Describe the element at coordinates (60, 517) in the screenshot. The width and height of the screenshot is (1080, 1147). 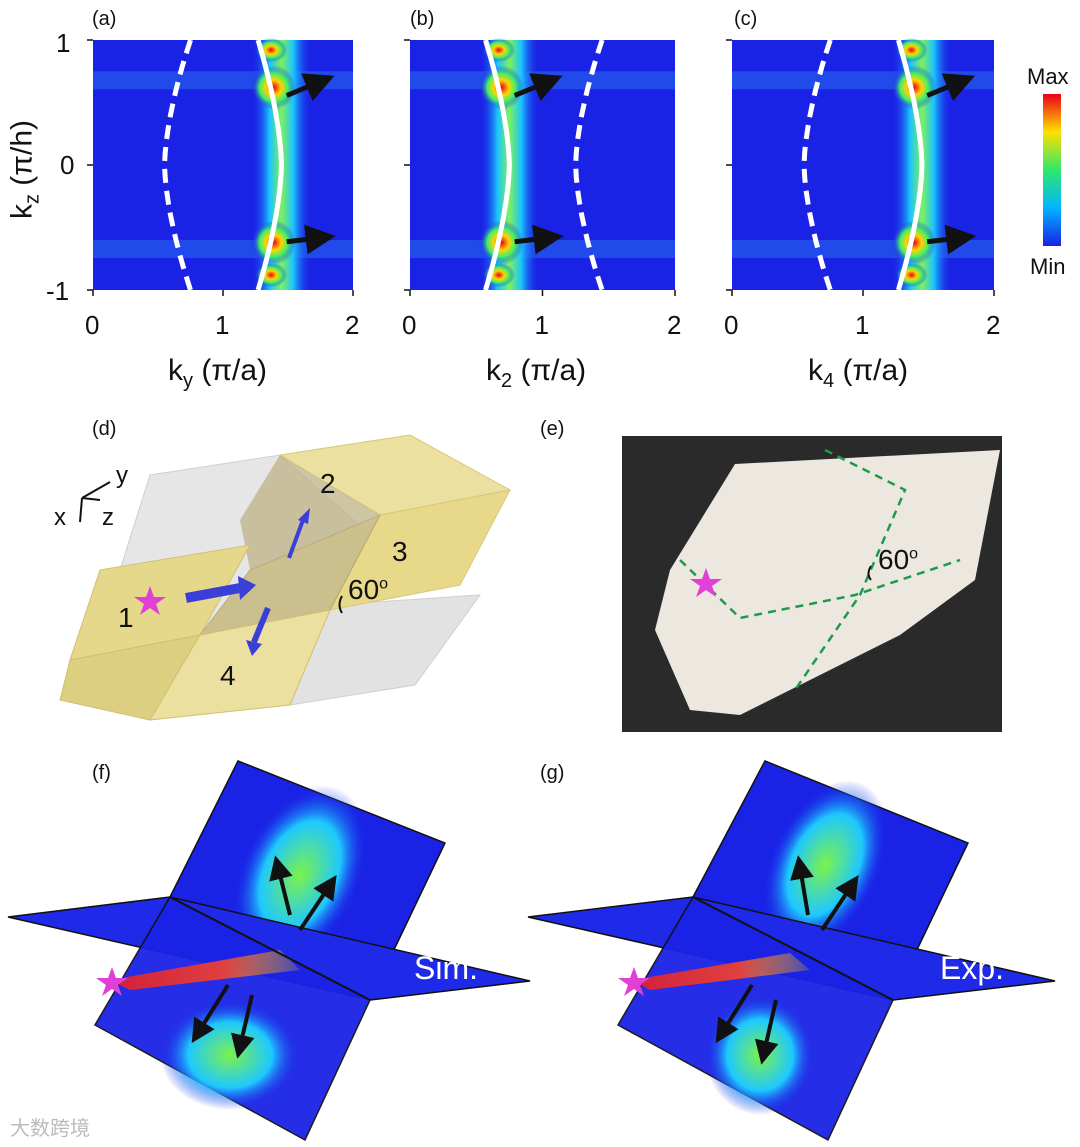
I see `axis-x-label: x` at that location.